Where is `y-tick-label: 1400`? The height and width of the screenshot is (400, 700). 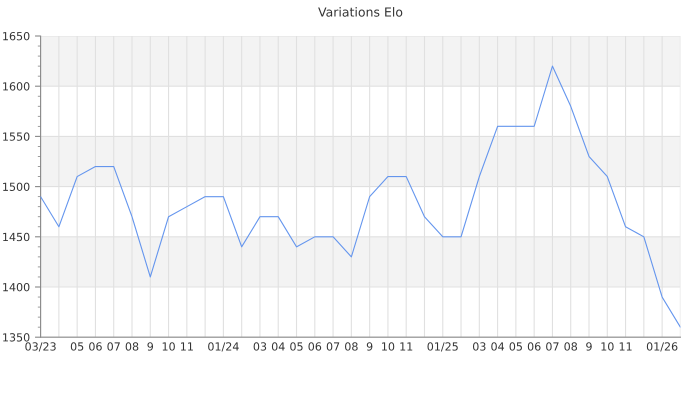 y-tick-label: 1400 is located at coordinates (16, 287).